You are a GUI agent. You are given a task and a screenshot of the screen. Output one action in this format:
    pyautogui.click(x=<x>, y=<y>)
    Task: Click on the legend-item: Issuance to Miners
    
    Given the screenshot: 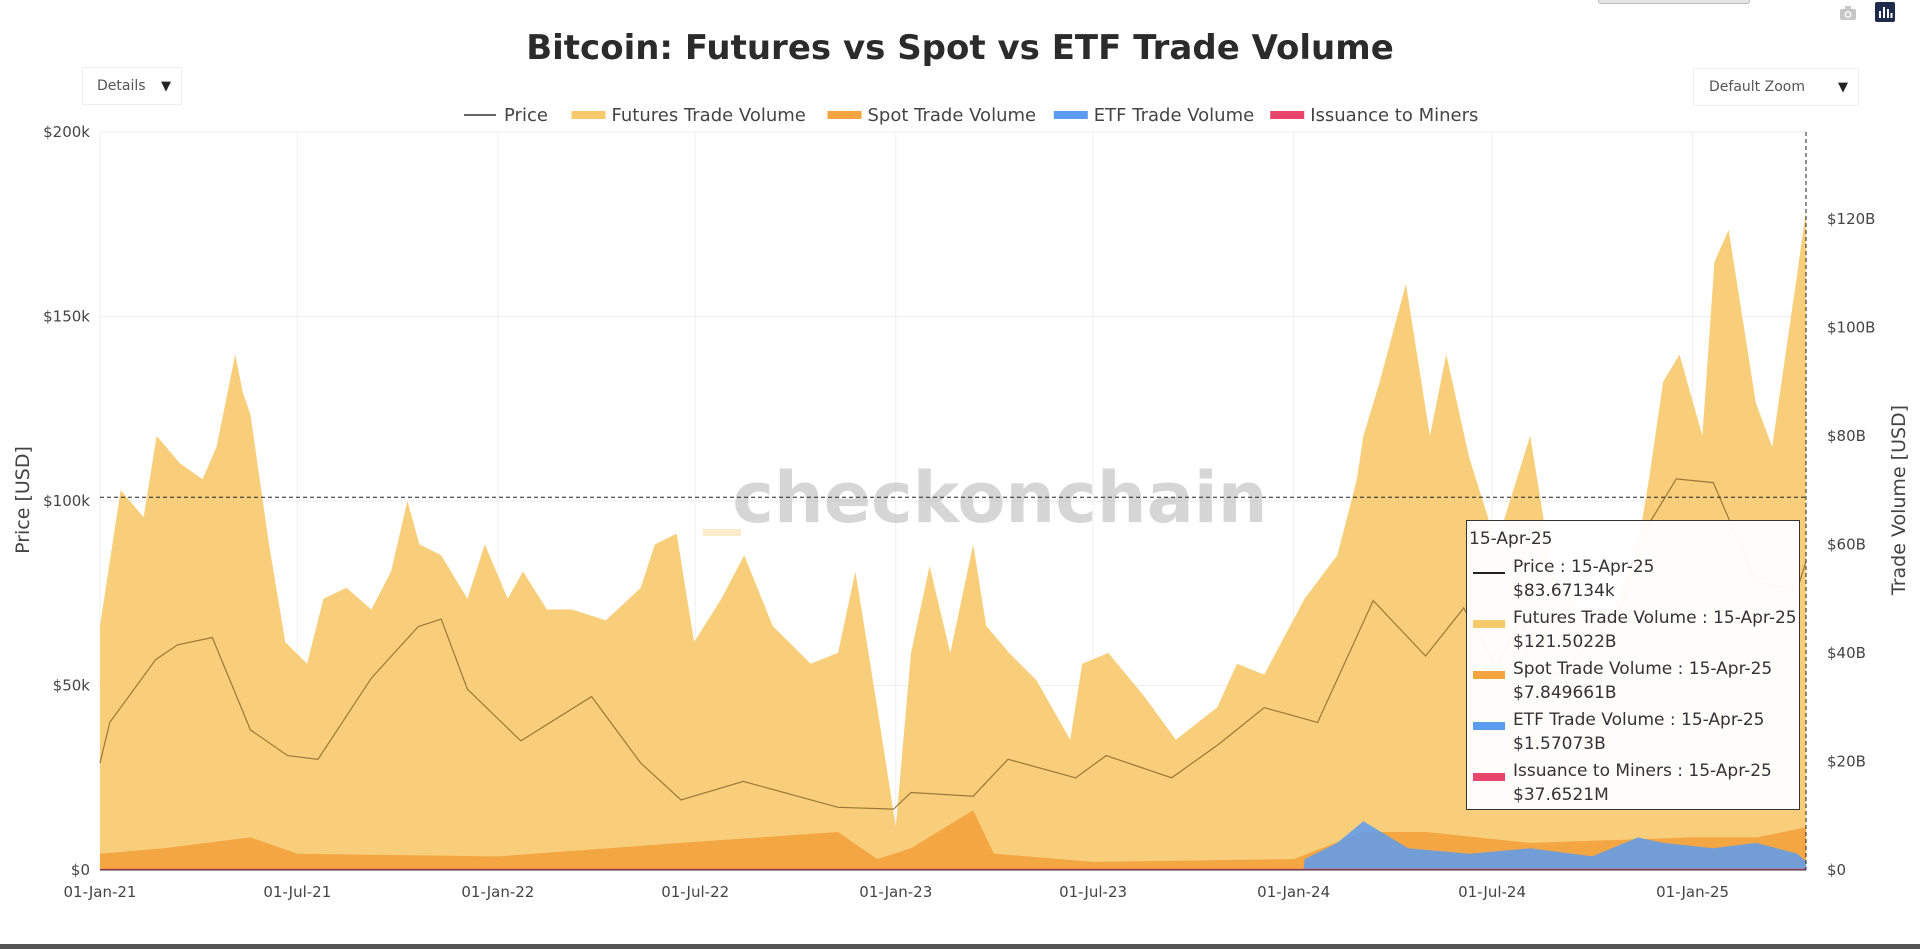 What is the action you would take?
    pyautogui.click(x=1374, y=115)
    